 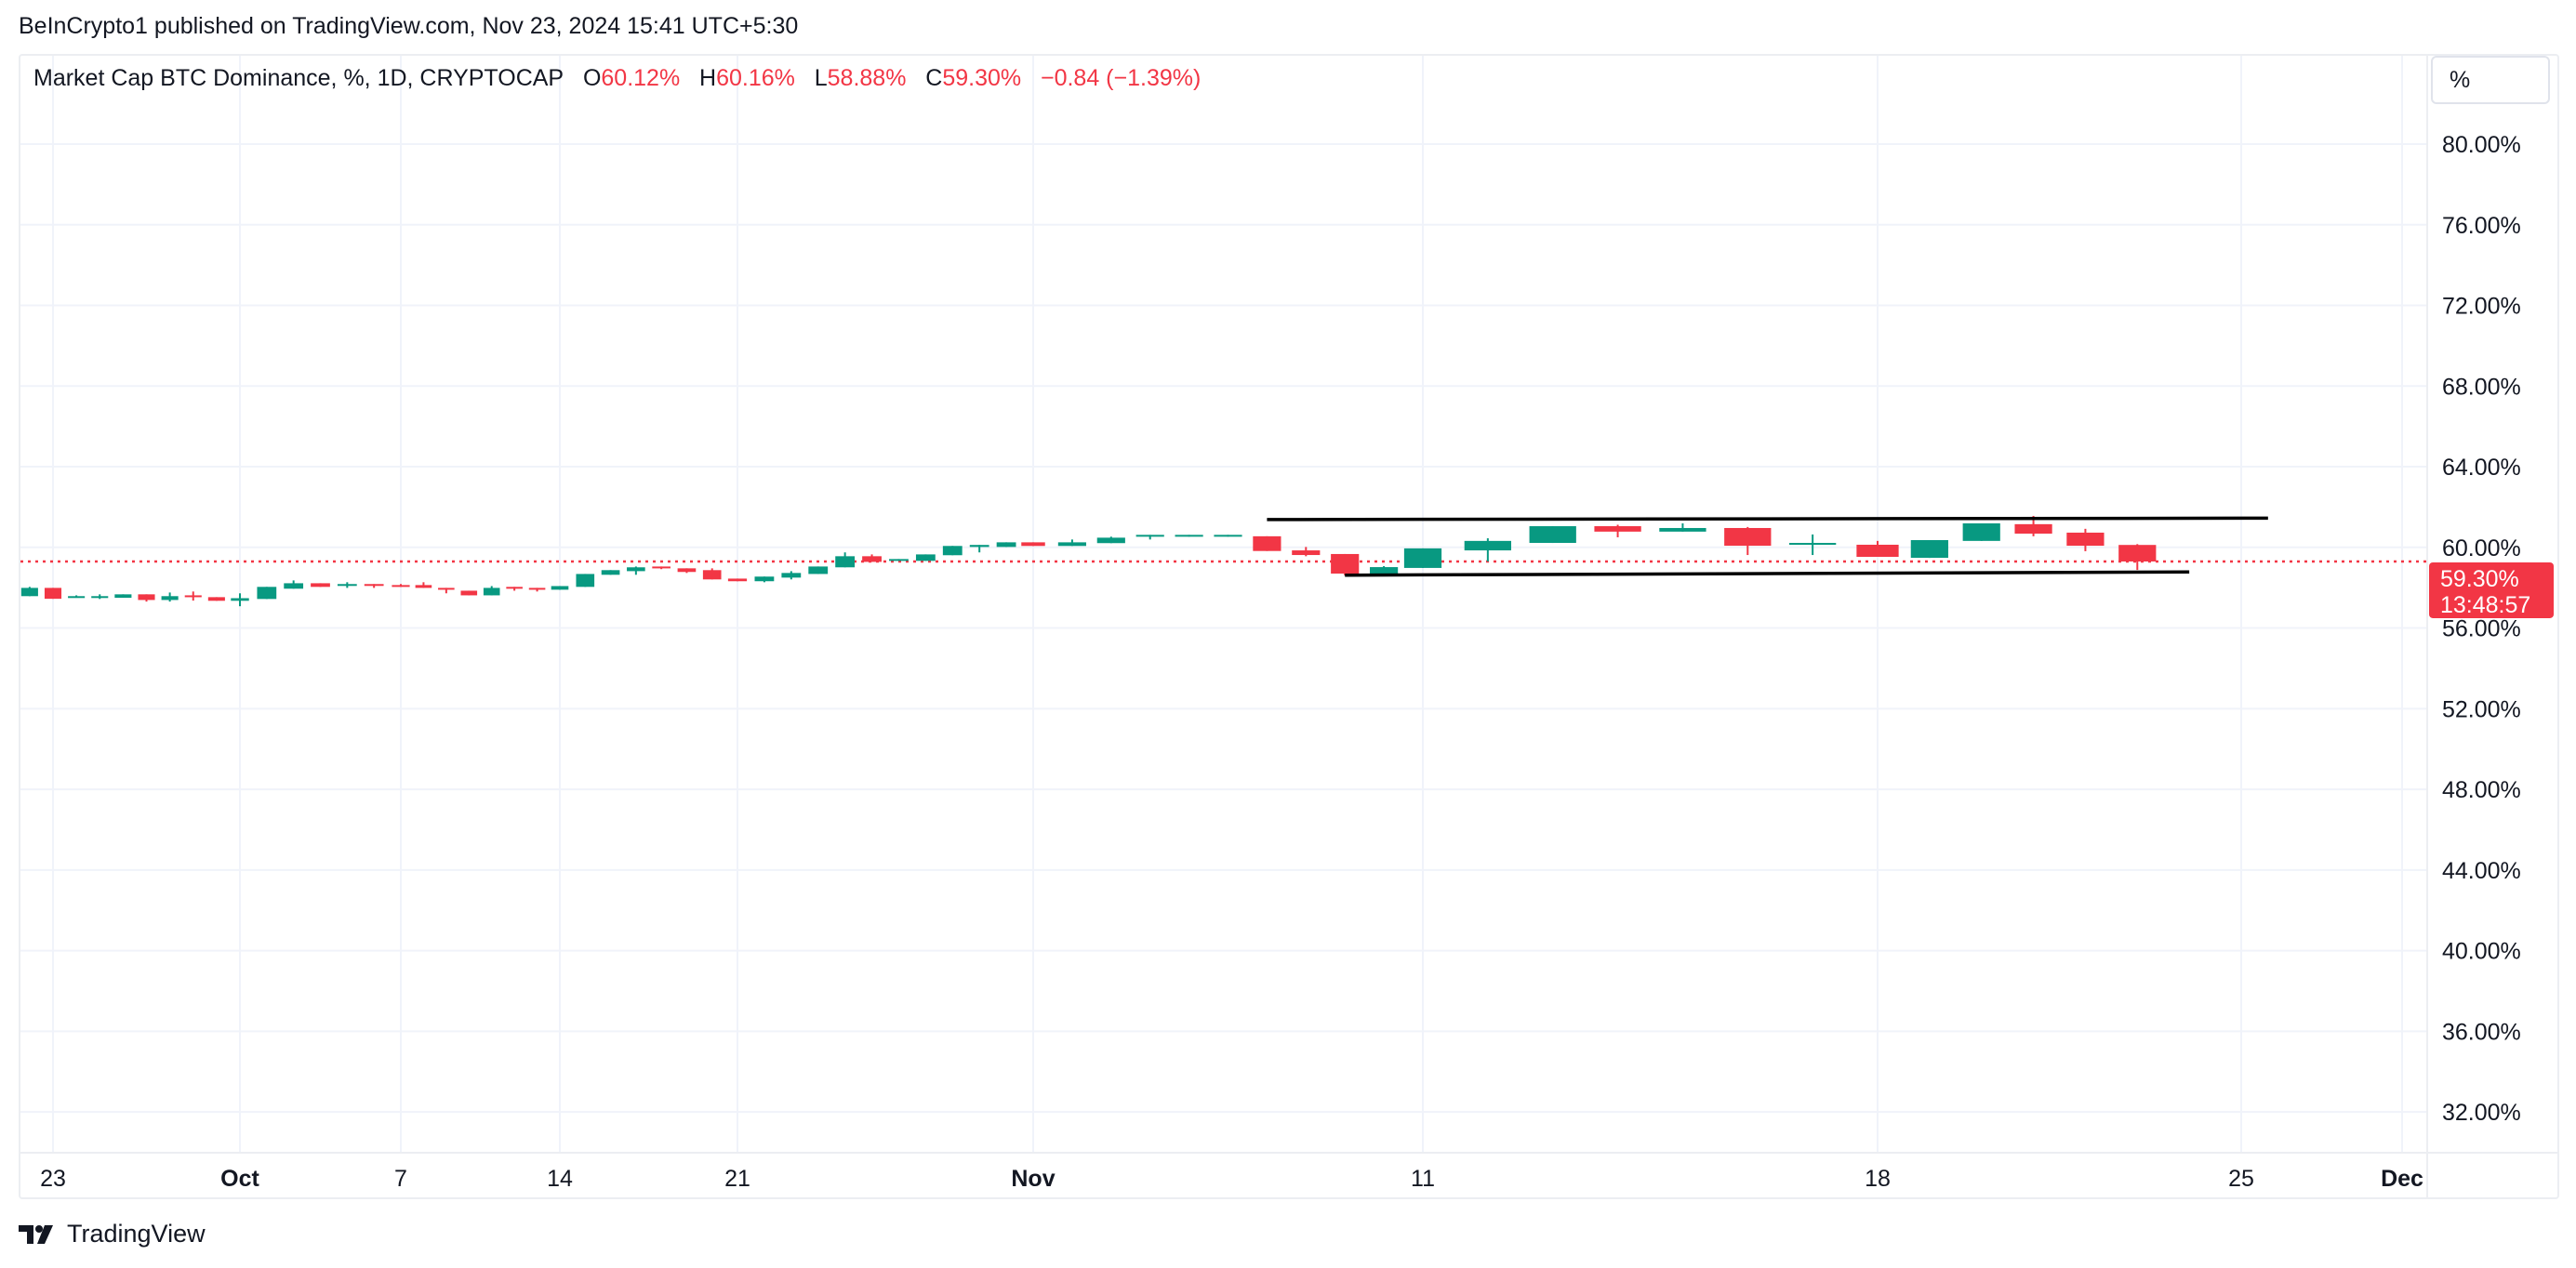 I want to click on price-tick-label: 32.00%, so click(x=2481, y=1113).